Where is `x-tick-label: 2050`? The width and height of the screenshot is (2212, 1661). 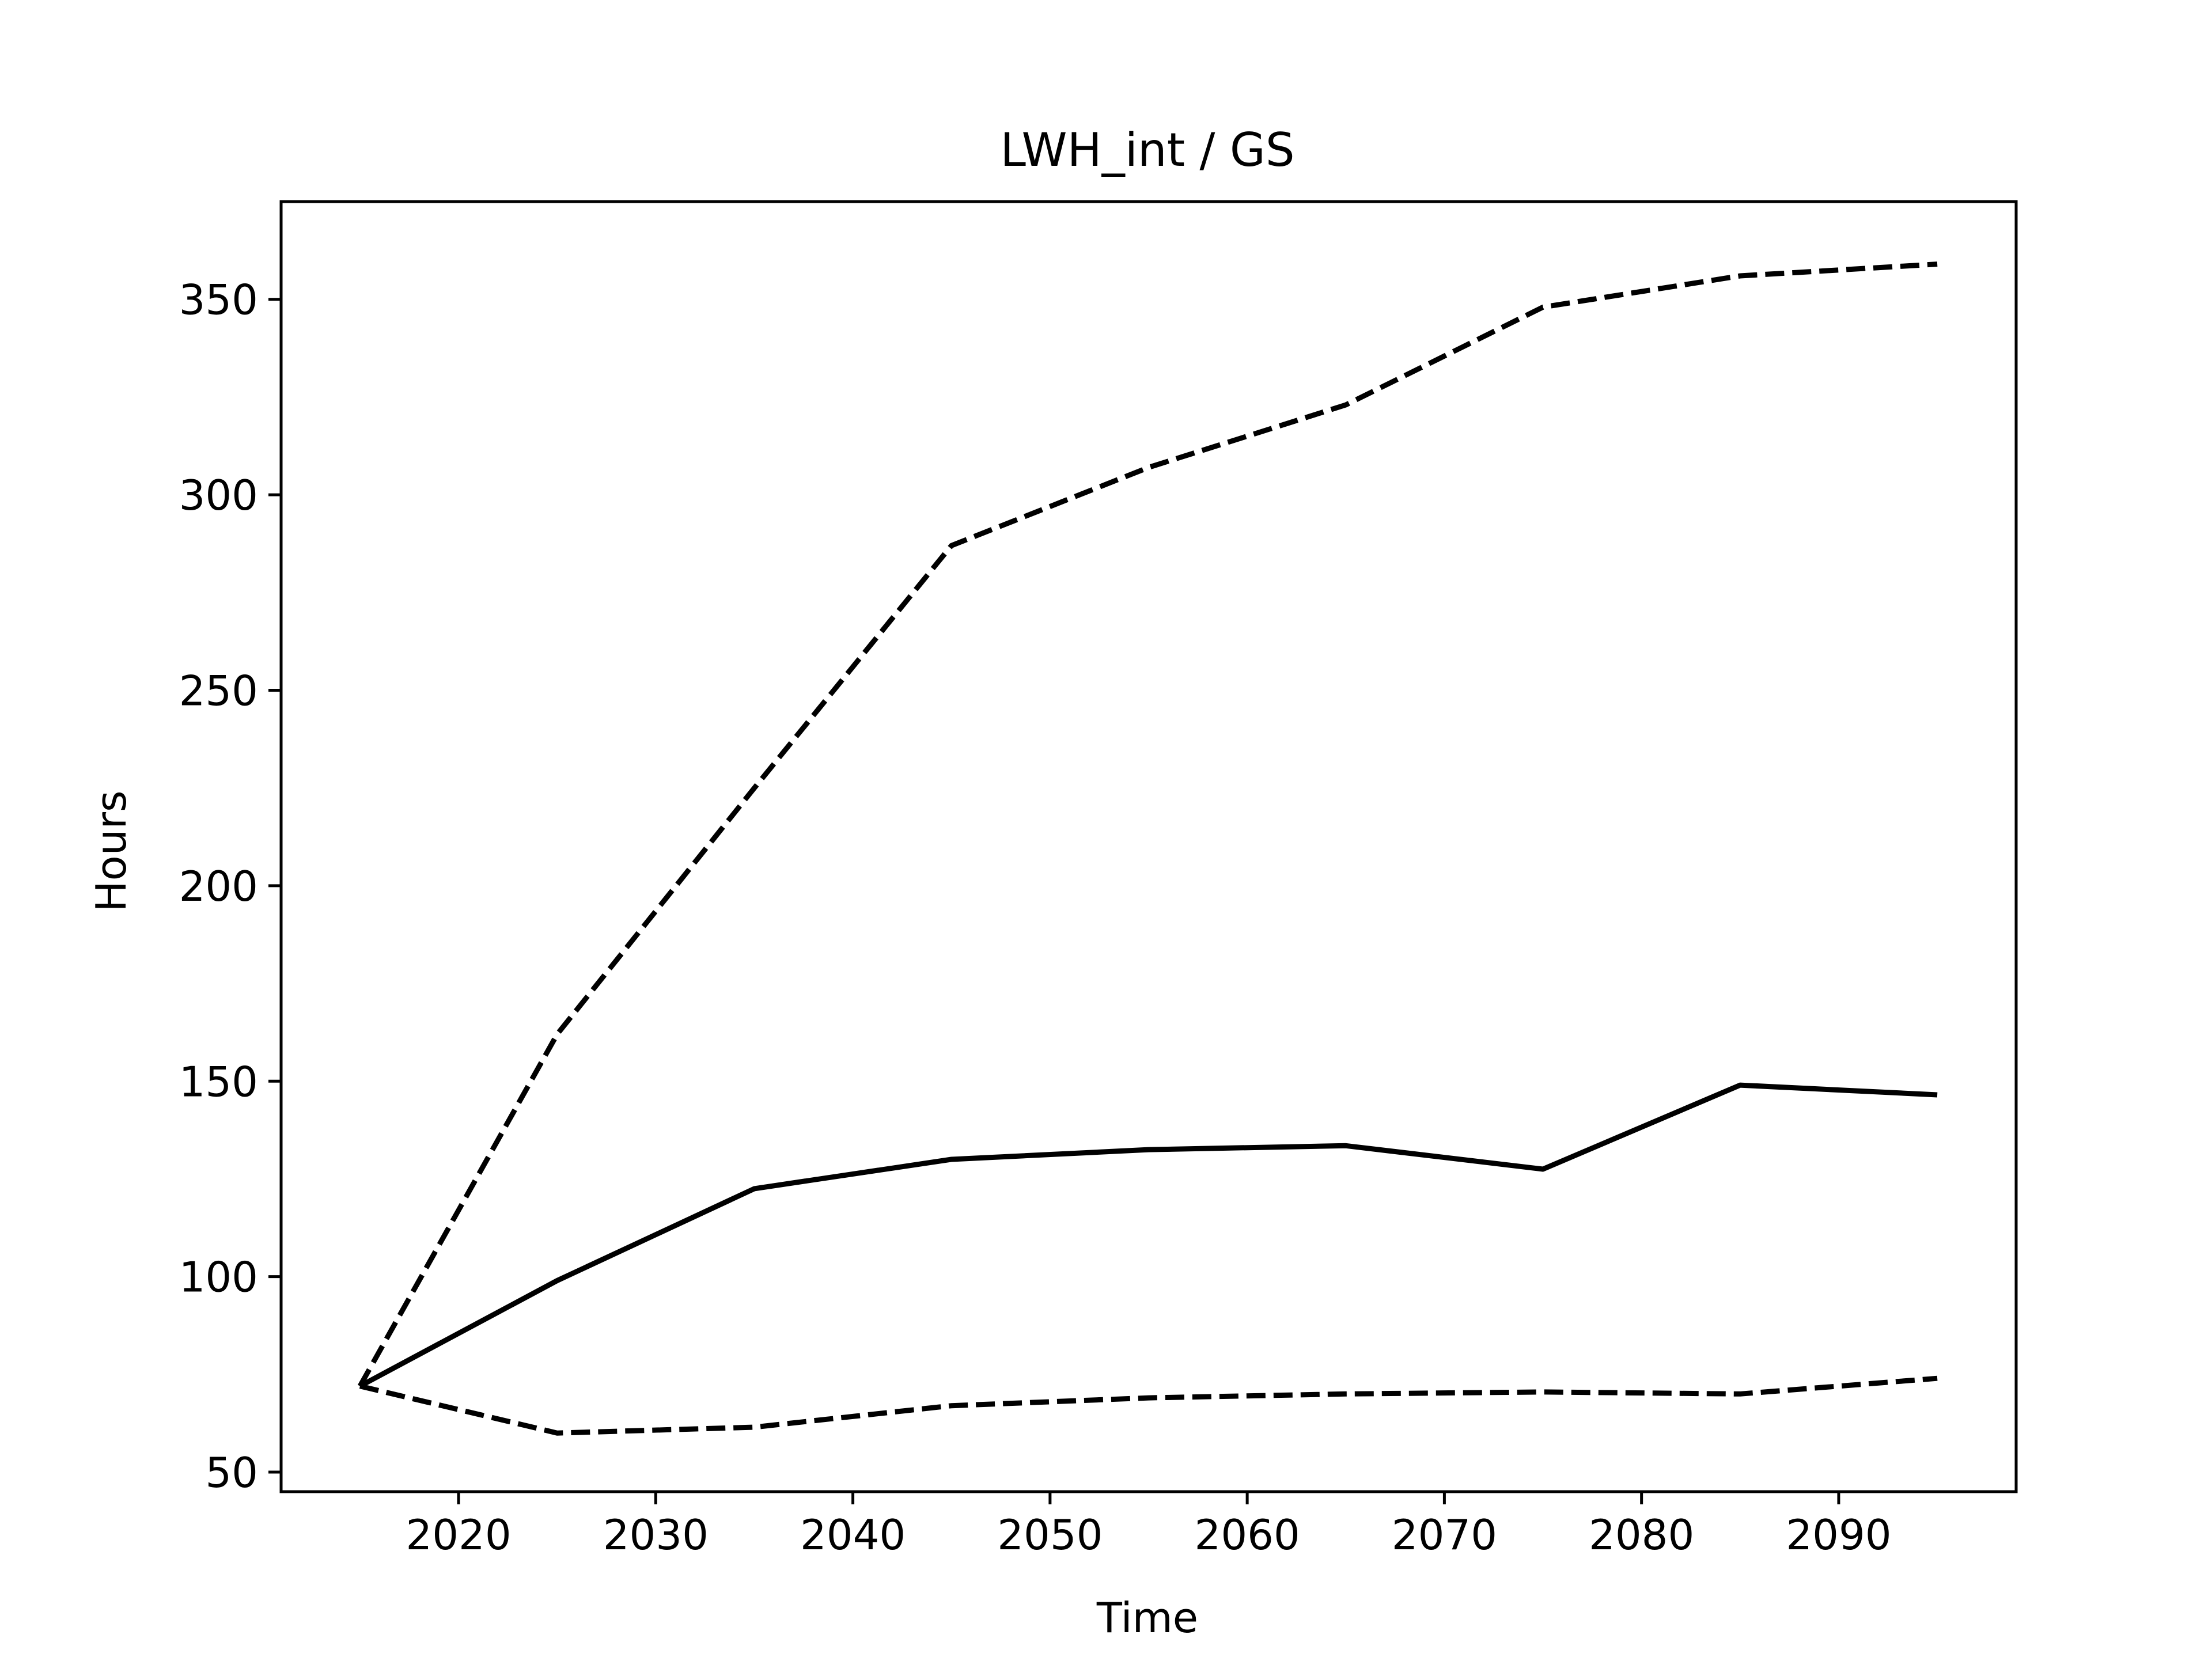
x-tick-label: 2050 is located at coordinates (1050, 1535).